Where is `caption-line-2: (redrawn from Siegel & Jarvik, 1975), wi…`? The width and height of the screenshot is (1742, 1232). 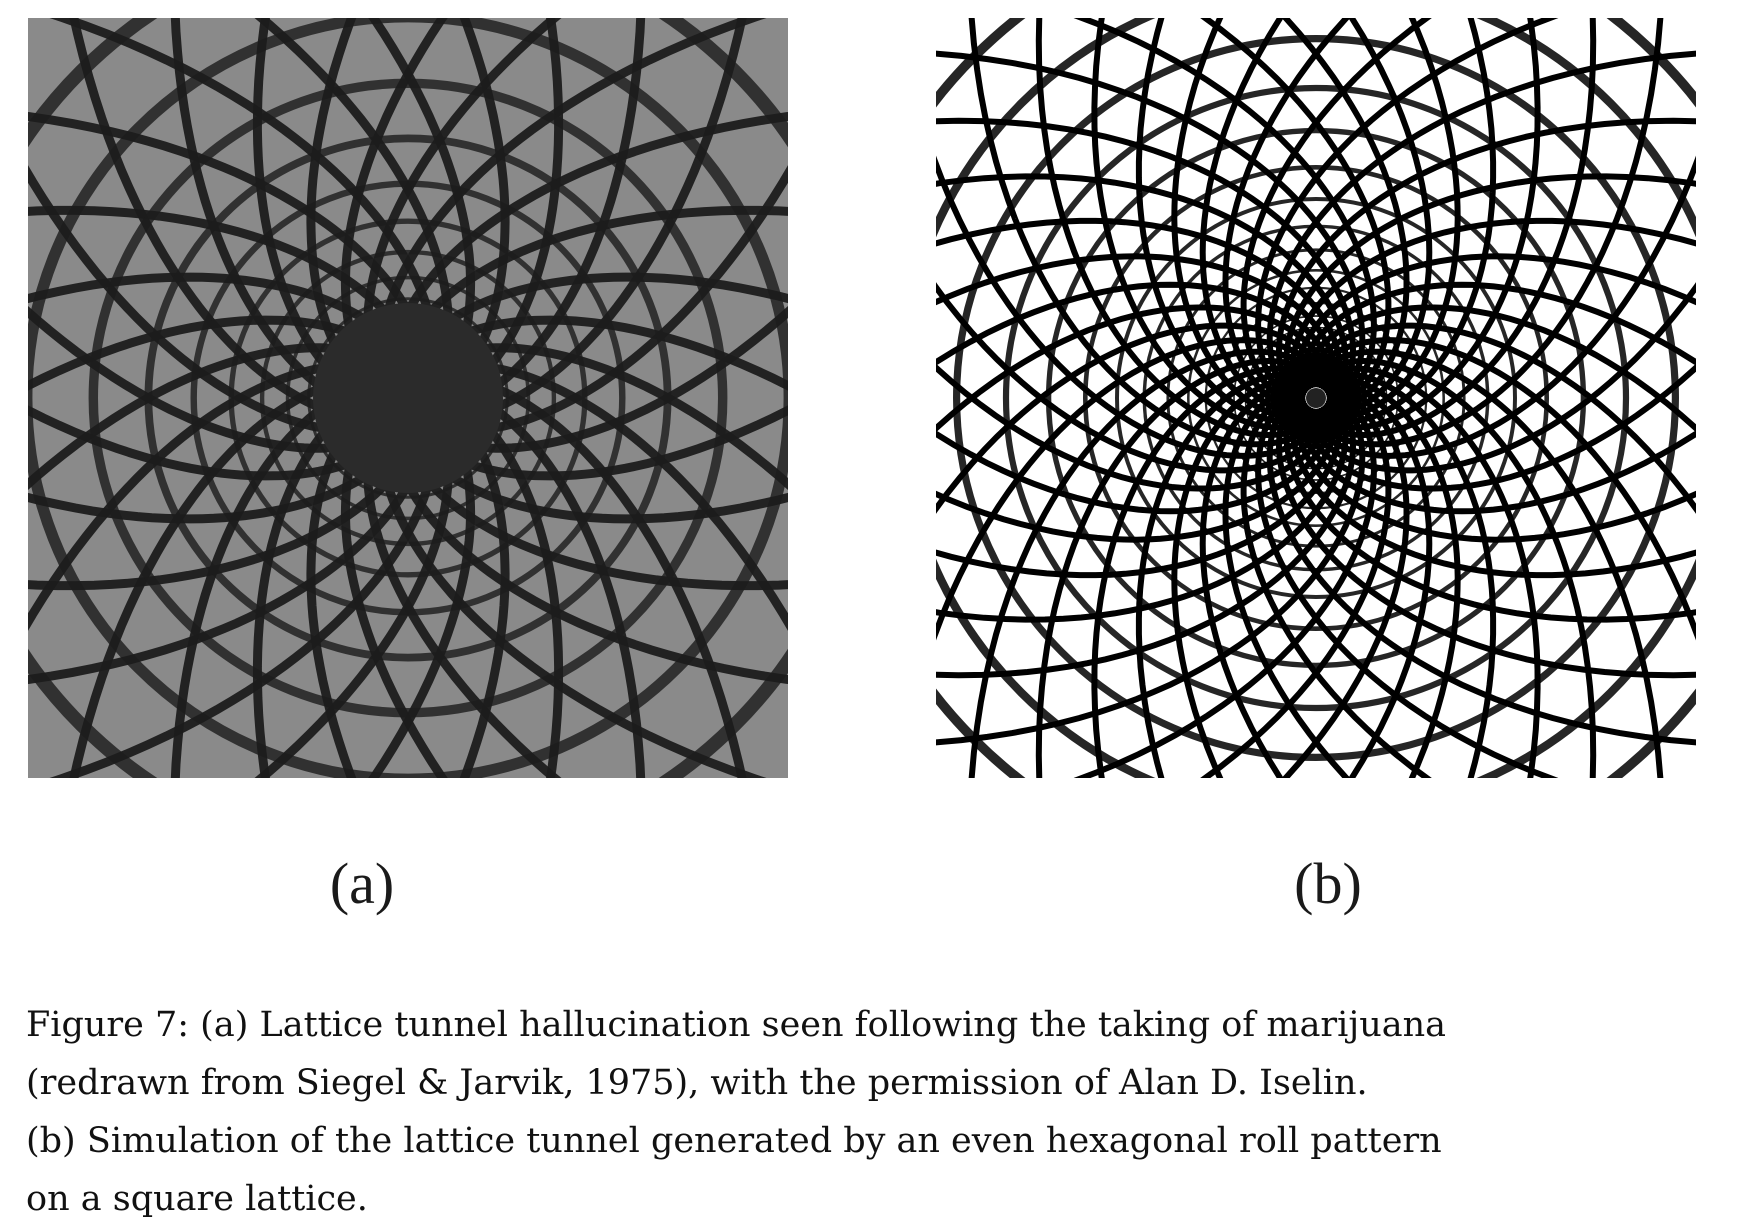
caption-line-2: (redrawn from Siegel & Jarvik, 1975), wi… is located at coordinates (697, 1083).